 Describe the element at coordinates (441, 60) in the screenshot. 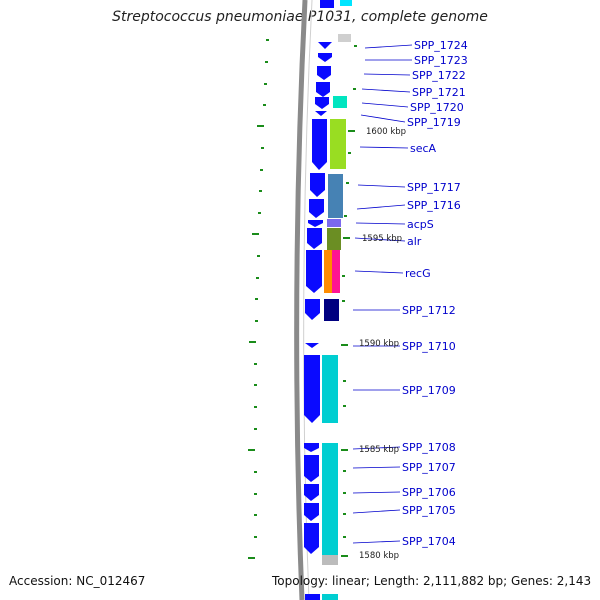

I see `gene-label: SPP_1723` at that location.